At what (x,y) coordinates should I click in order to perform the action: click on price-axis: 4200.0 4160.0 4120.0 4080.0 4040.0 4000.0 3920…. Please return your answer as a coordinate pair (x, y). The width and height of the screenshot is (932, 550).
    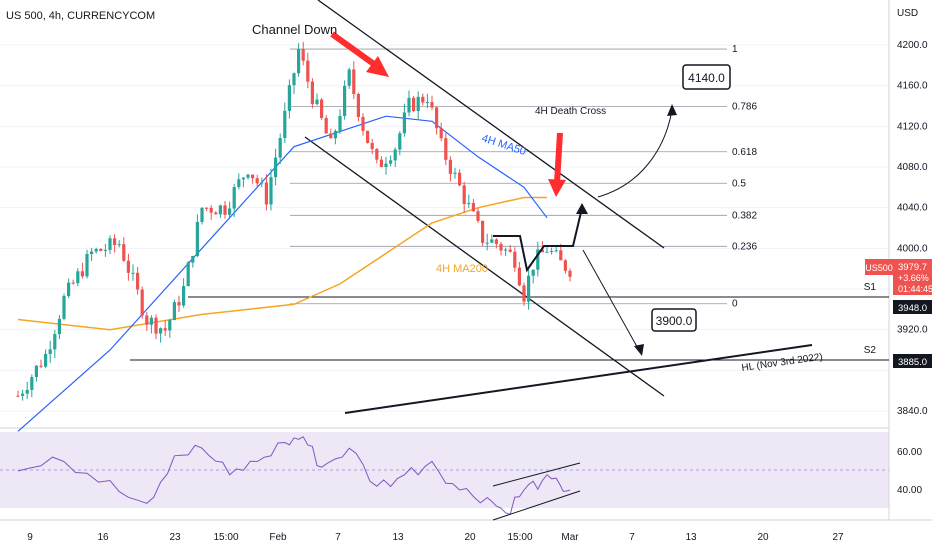
    Looking at the image, I should click on (912, 228).